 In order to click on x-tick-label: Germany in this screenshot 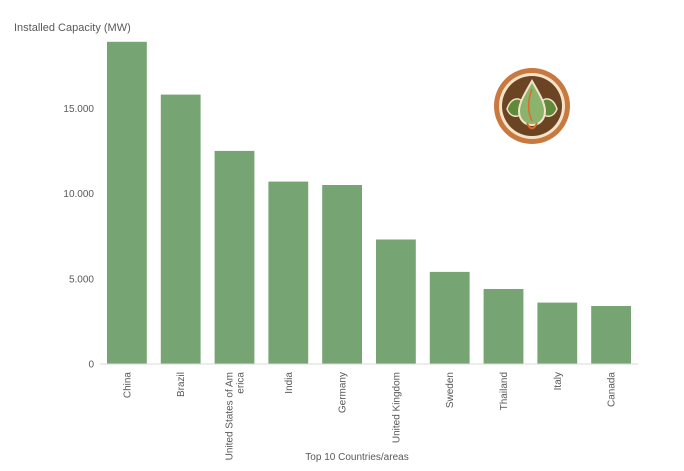, I will do `click(343, 392)`.